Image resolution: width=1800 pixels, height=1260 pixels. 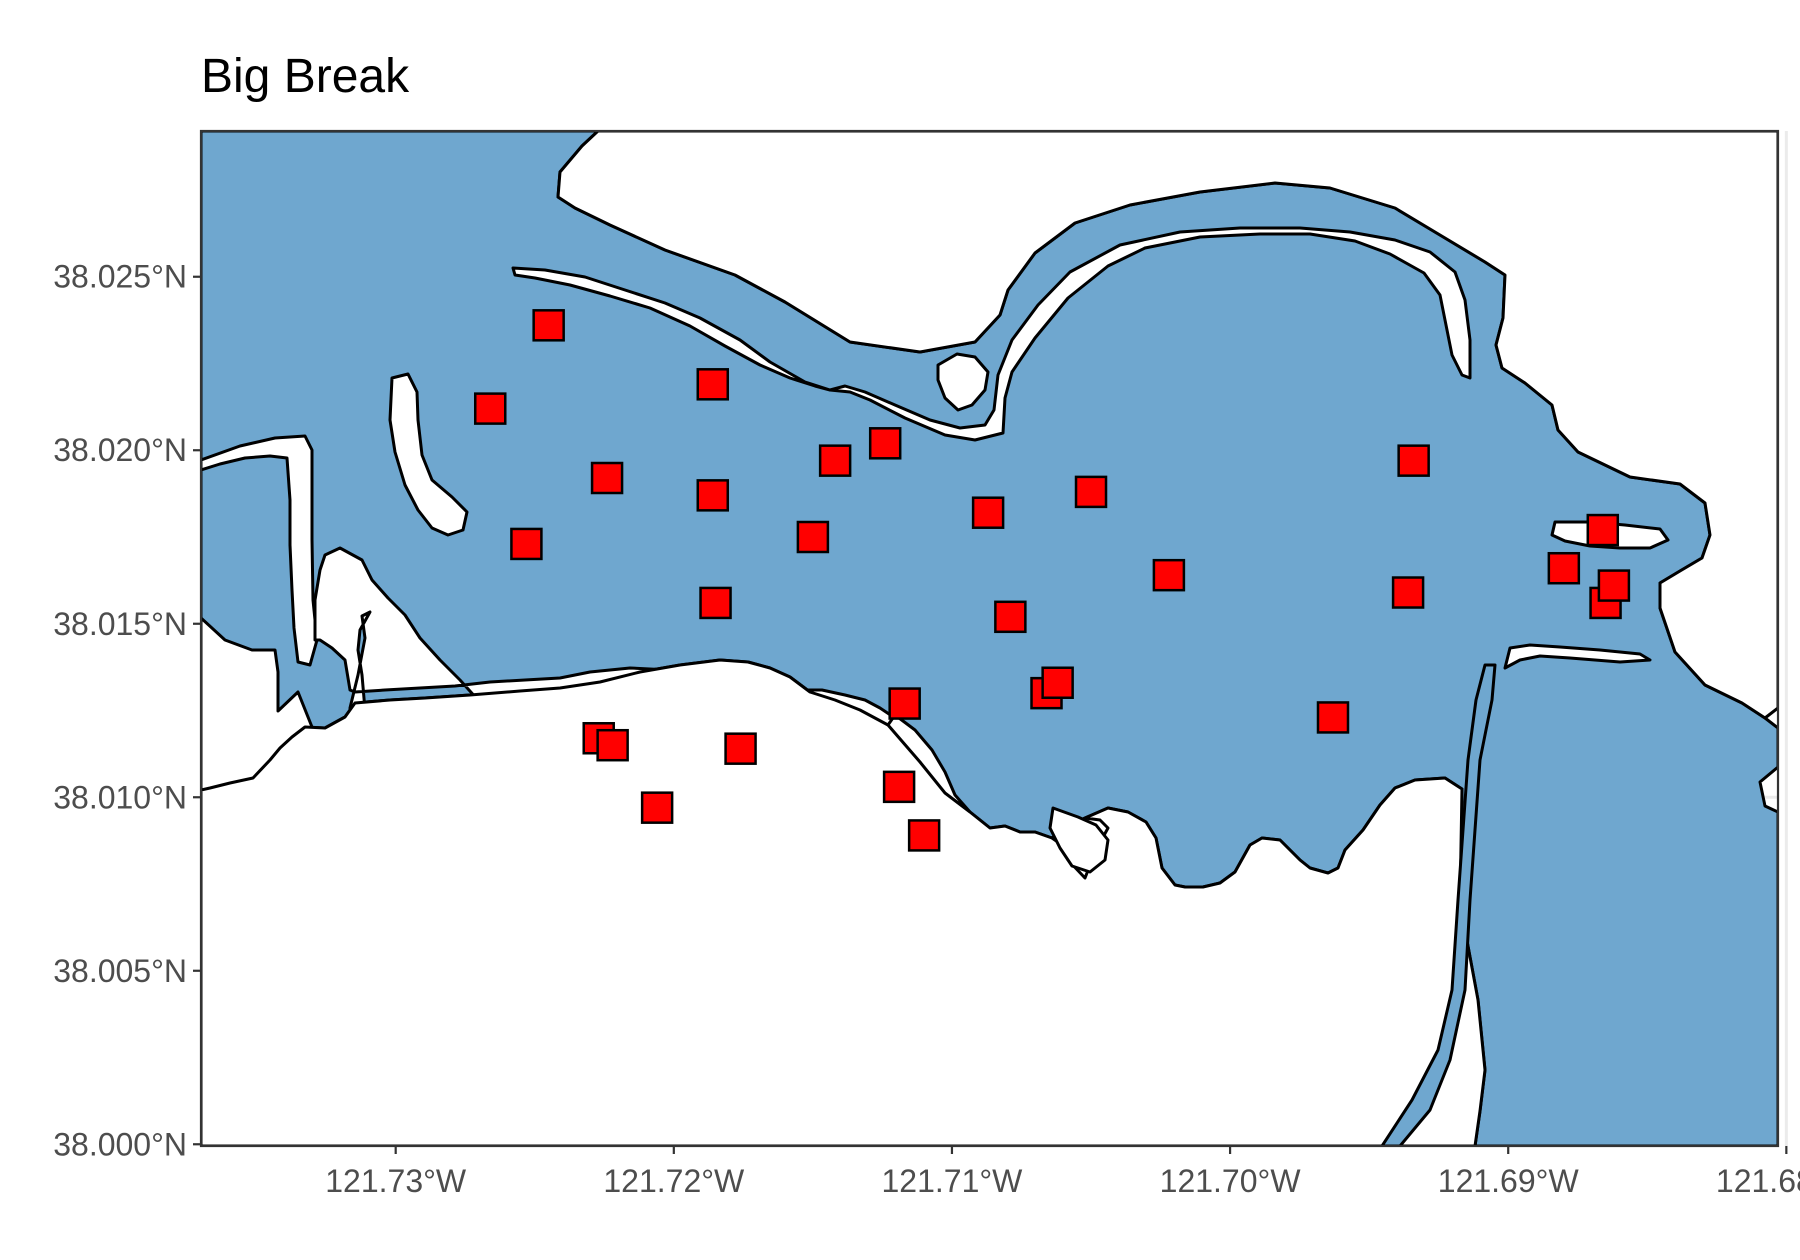 I want to click on y-tick-label: 38.000°N, so click(x=120, y=1144).